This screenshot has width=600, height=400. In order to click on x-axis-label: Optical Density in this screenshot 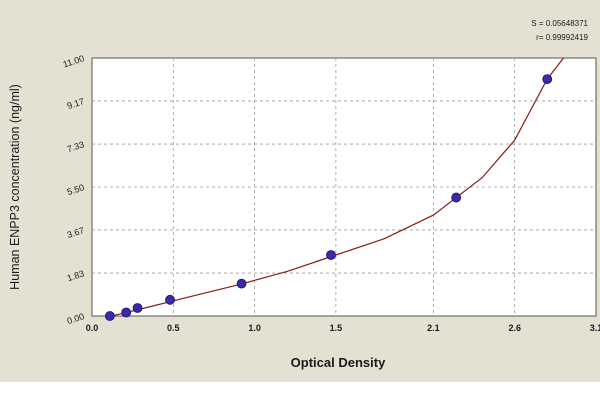, I will do `click(338, 362)`.